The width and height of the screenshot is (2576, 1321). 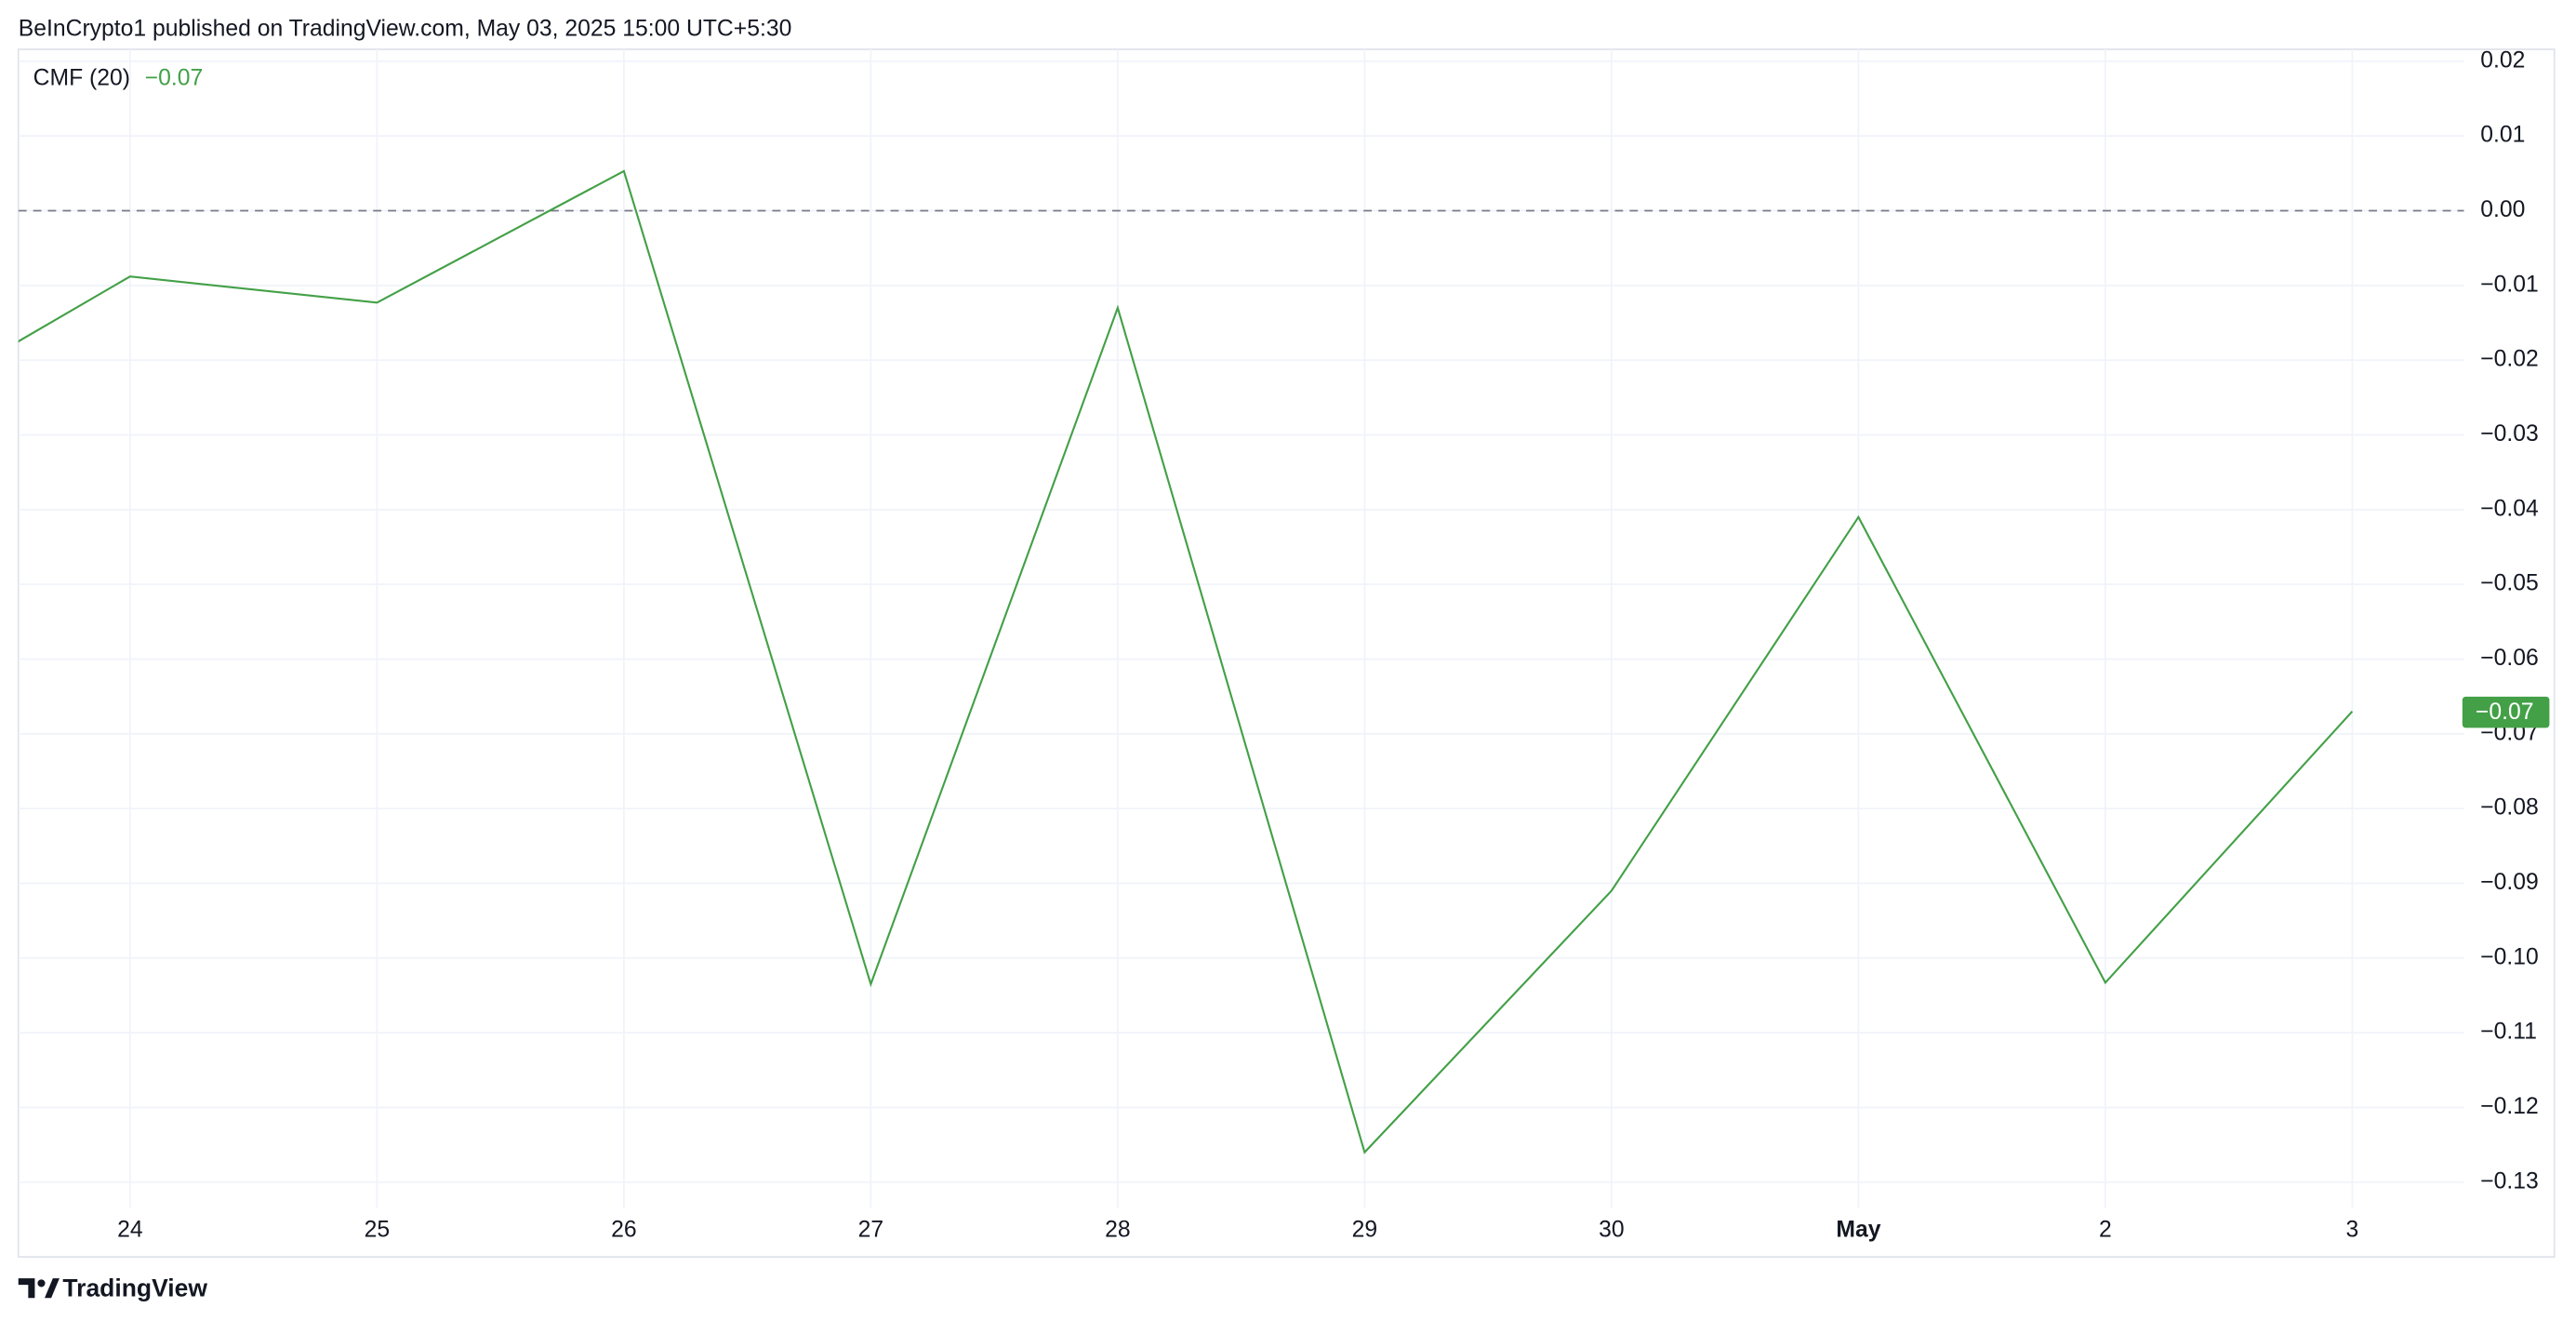 What do you see at coordinates (1858, 1229) in the screenshot?
I see `x-tick-label: May` at bounding box center [1858, 1229].